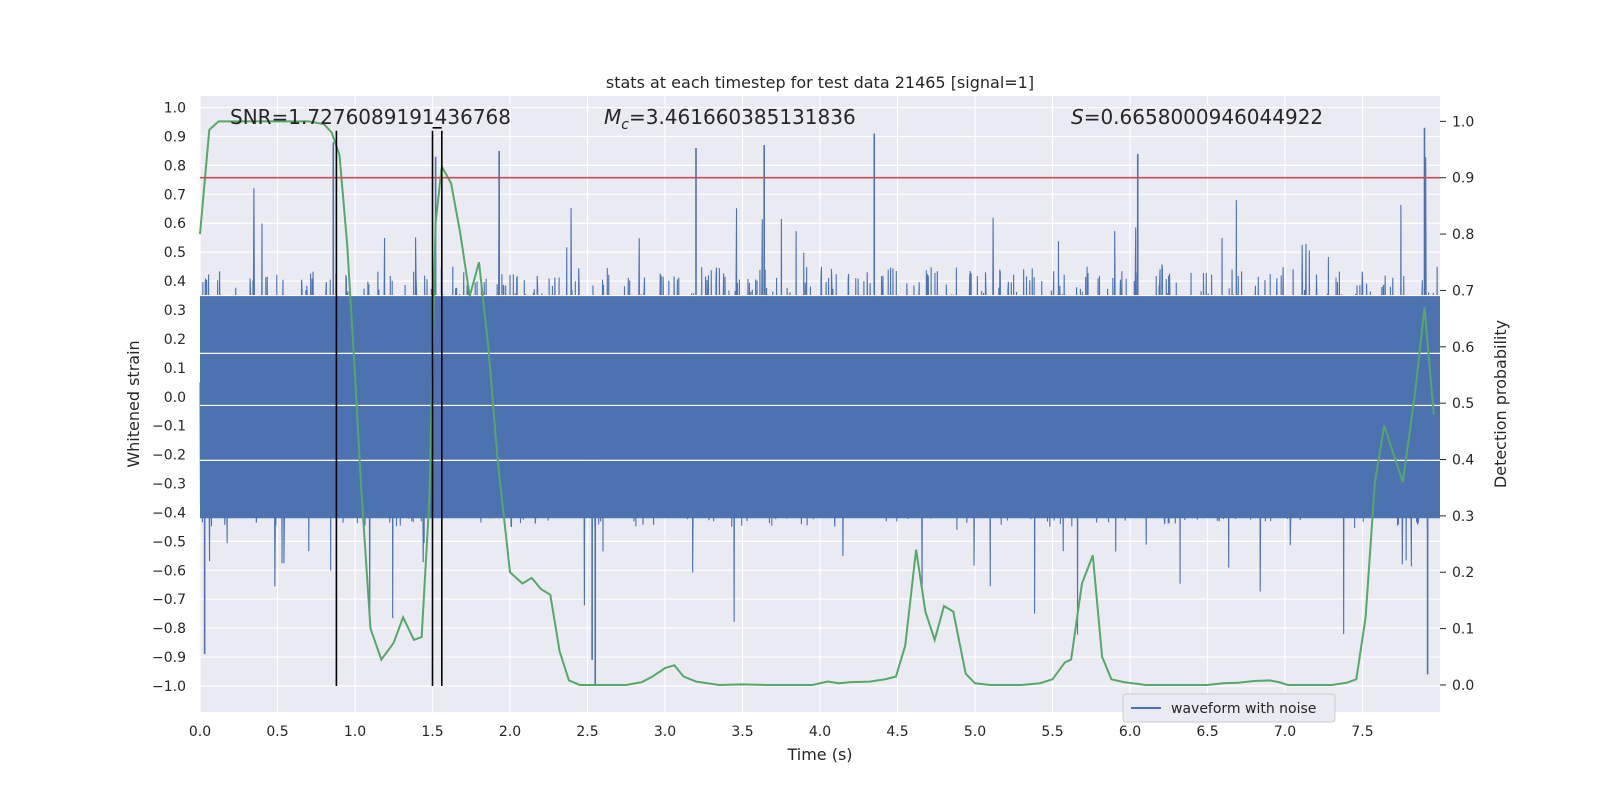 The height and width of the screenshot is (800, 1600). I want to click on y2-tick-label: 0.6, so click(1463, 348).